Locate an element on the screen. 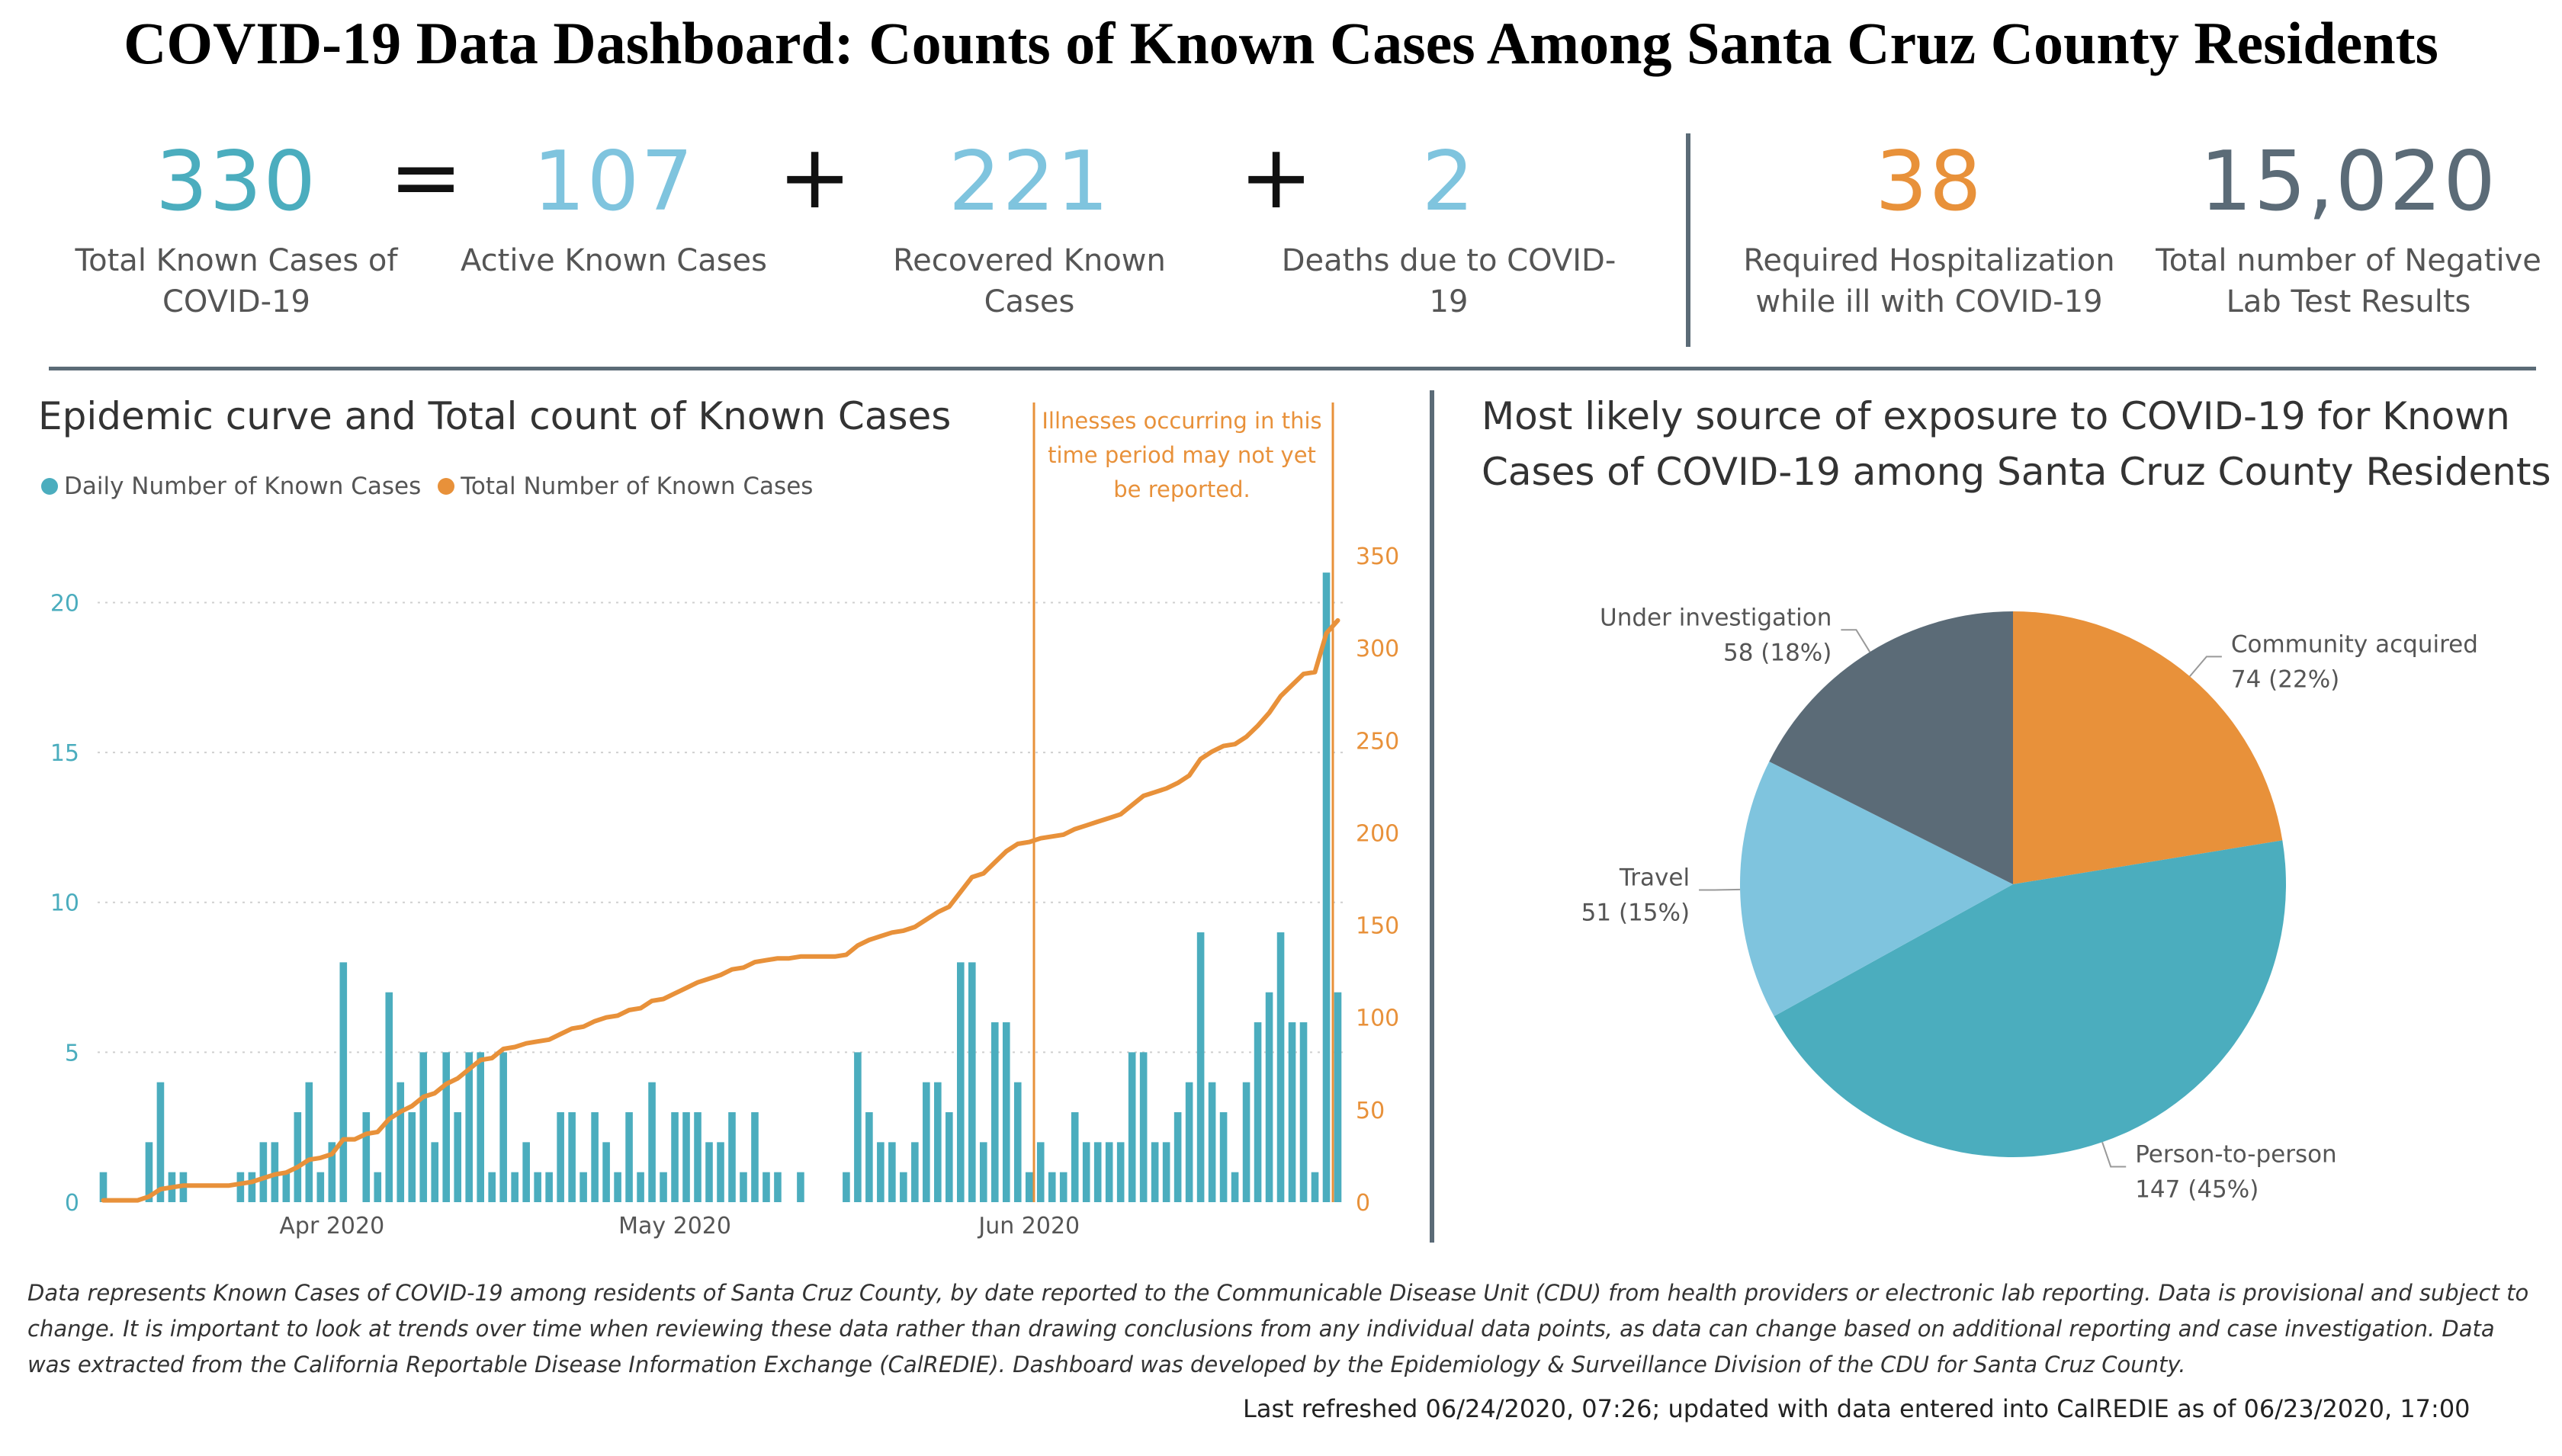 The height and width of the screenshot is (1456, 2562). kpi-negative-value: 15,020 is located at coordinates (2348, 181).